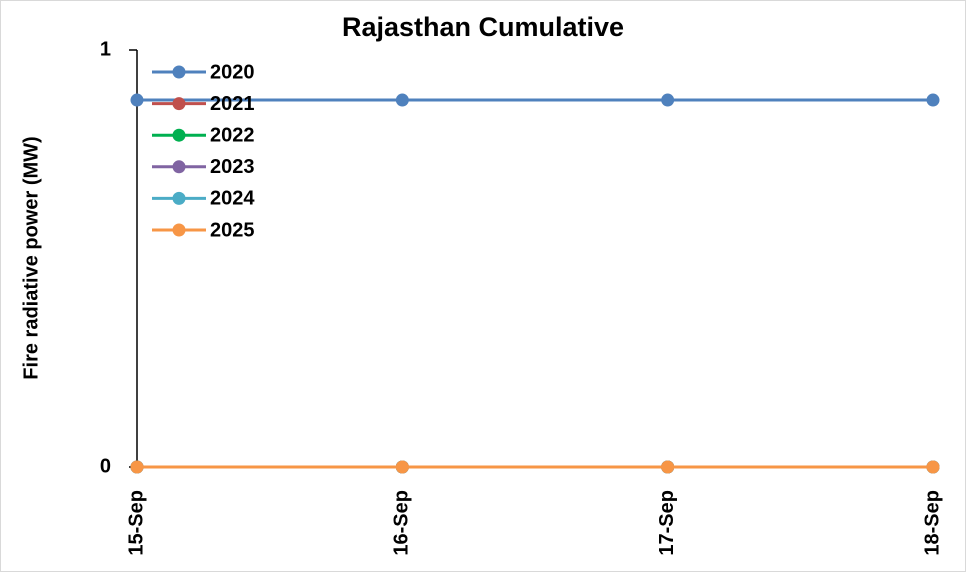 The width and height of the screenshot is (966, 572). I want to click on x-tick-label: 17-Sep, so click(667, 523).